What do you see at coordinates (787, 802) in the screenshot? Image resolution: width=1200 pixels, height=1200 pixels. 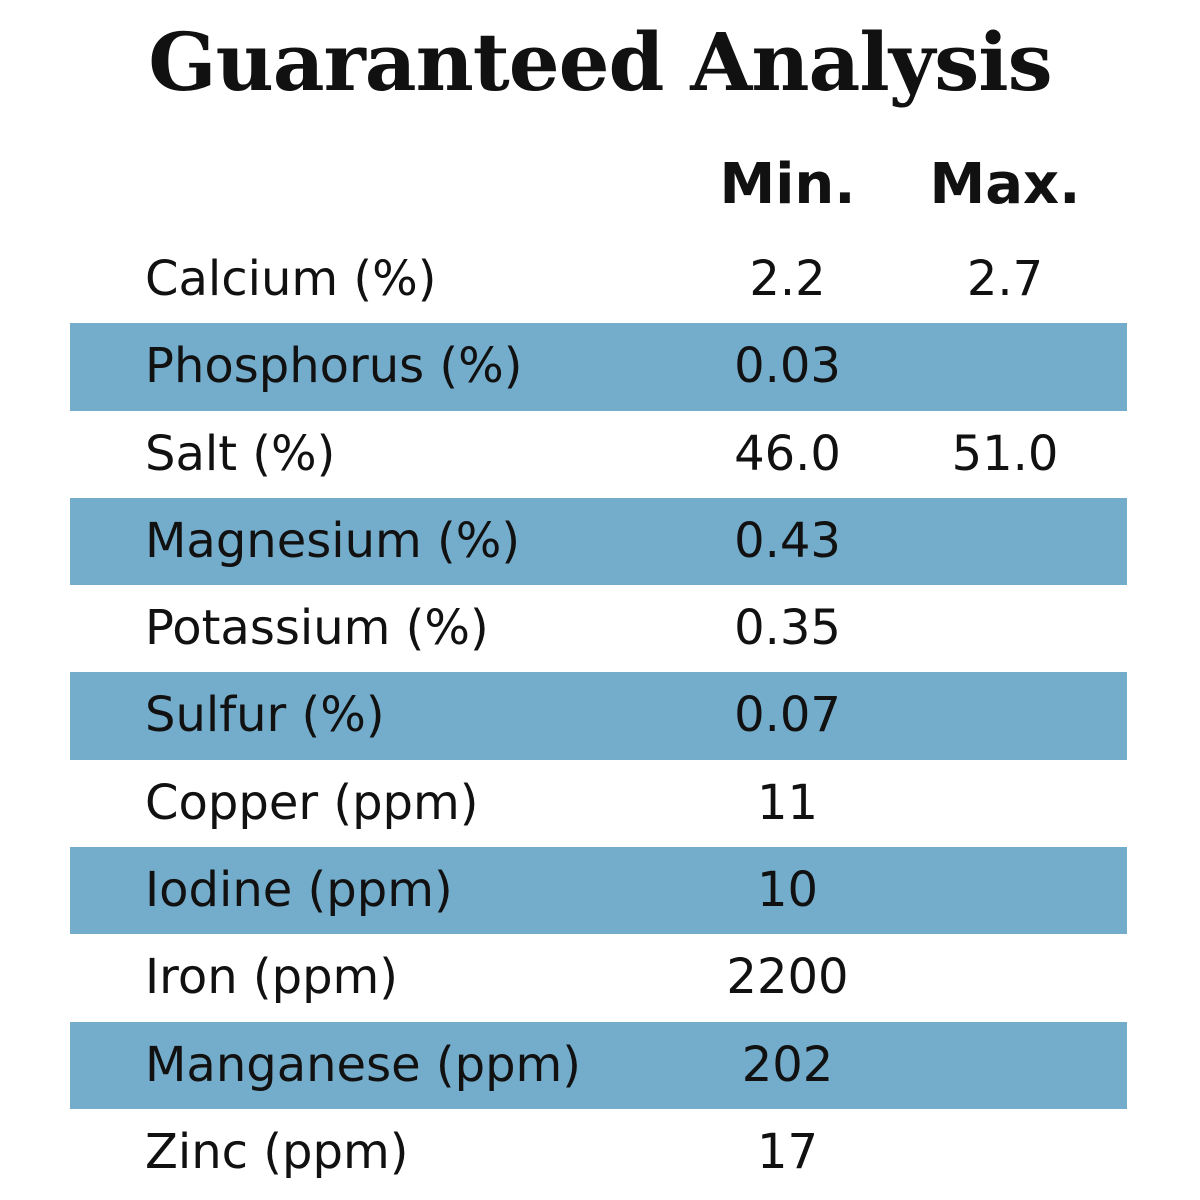 I see `min-value: 11` at bounding box center [787, 802].